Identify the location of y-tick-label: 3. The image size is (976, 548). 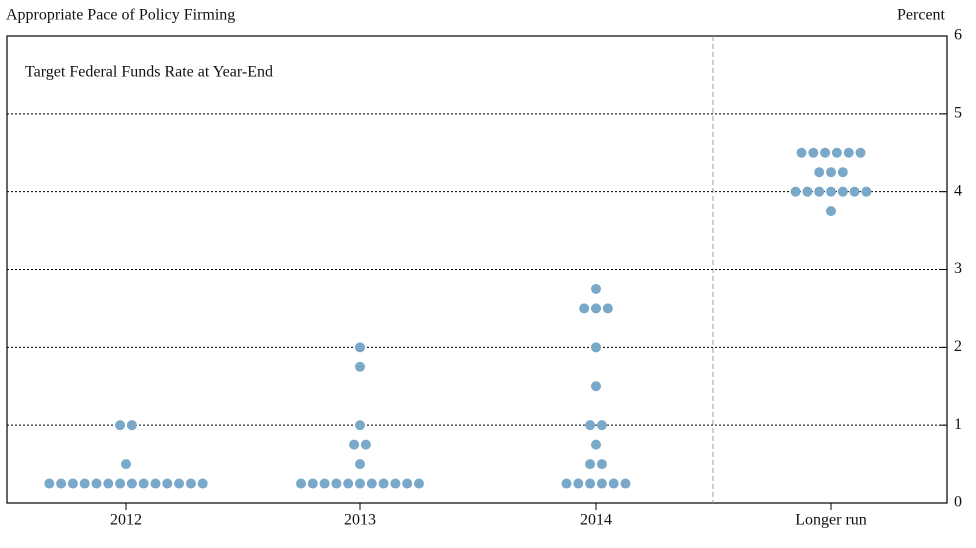
(958, 268).